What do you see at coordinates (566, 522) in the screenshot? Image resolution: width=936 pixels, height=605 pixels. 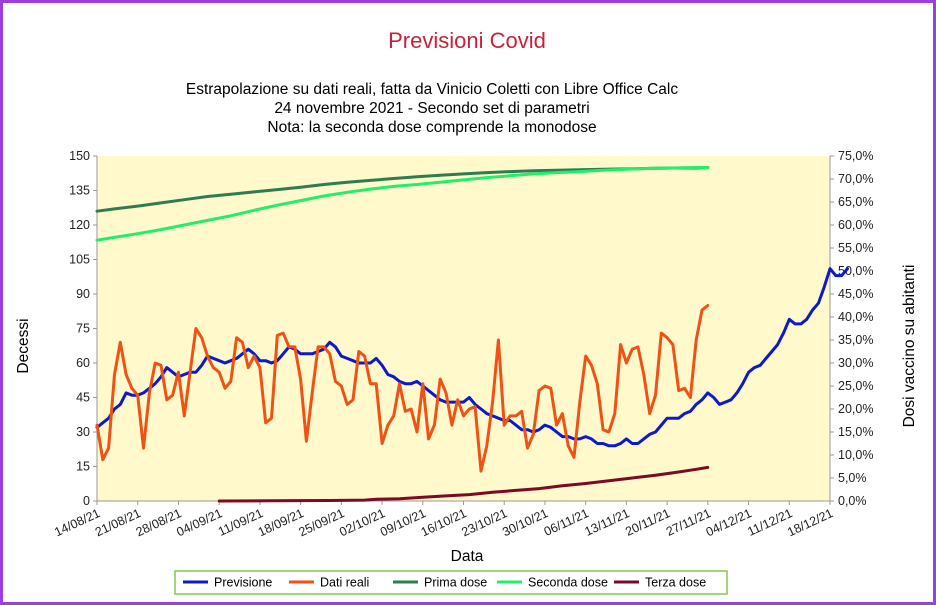 I see `x-tick-label: 06/11/21` at bounding box center [566, 522].